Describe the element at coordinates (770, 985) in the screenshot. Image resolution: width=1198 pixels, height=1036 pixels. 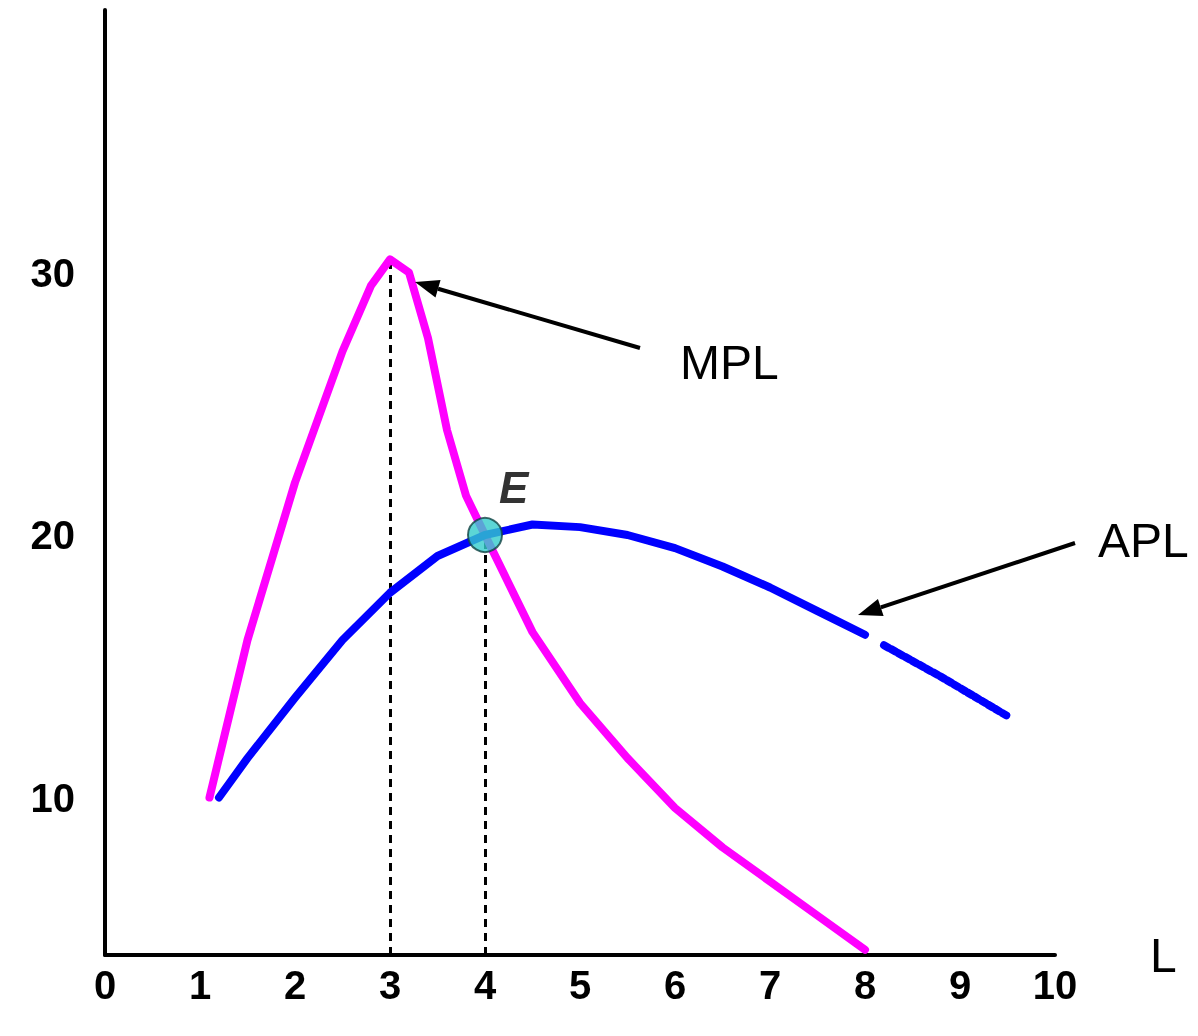
I see `x-tick-label: 7` at that location.